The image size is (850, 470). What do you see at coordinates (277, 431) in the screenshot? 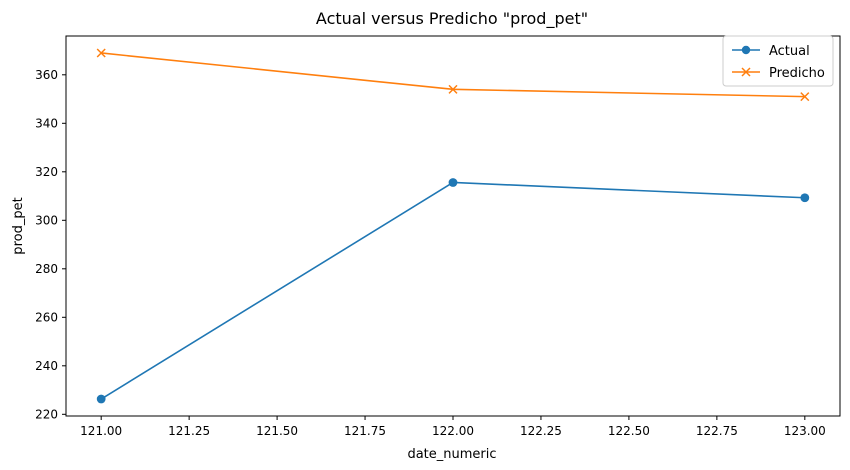
I see `x-tick-label: 121.50` at bounding box center [277, 431].